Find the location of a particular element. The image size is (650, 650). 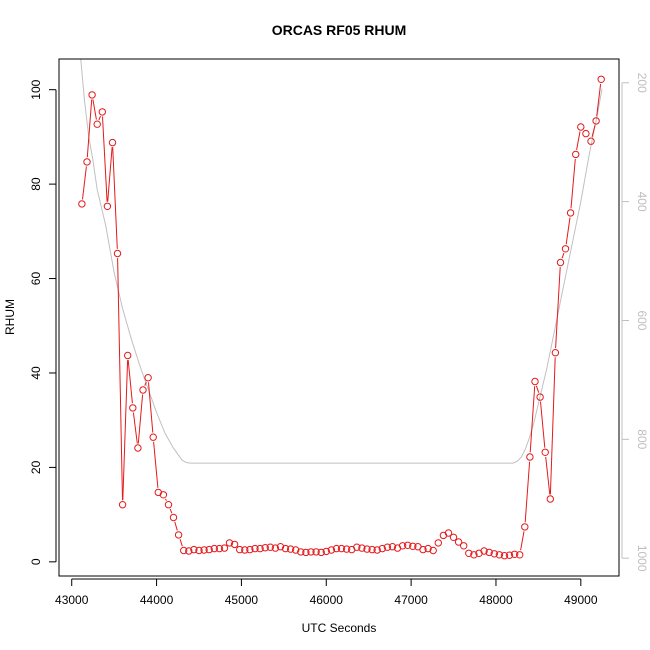

y-tick-label: 100 is located at coordinates (36, 89).